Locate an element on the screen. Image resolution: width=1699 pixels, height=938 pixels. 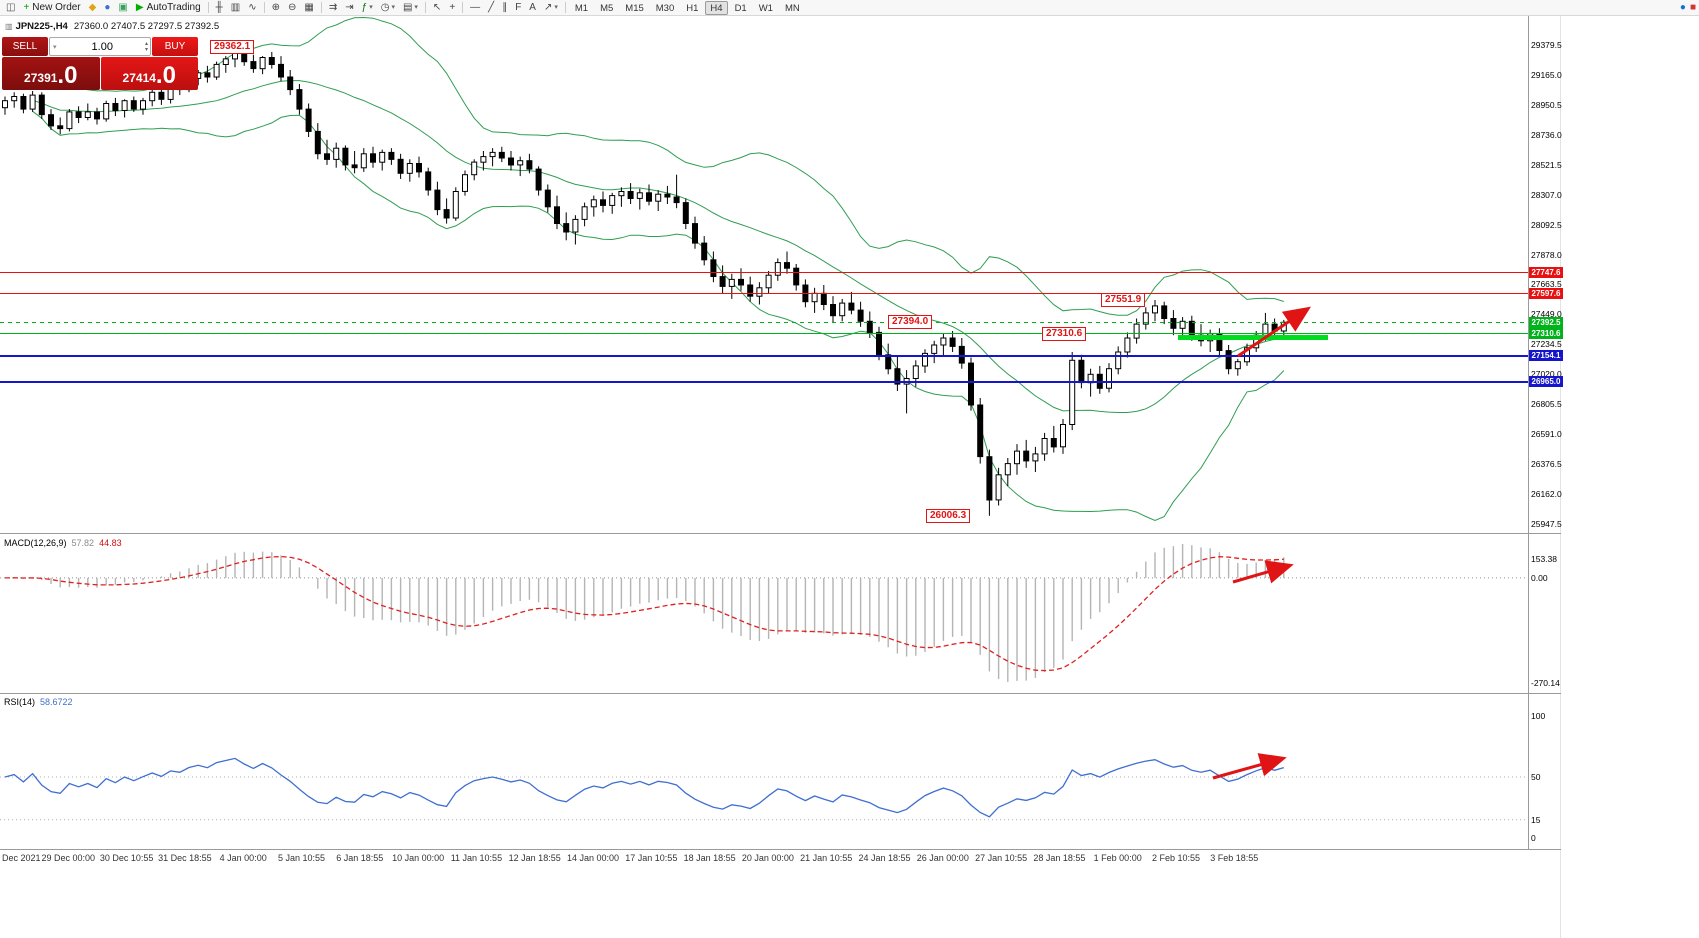
time-axis-label: 17 Jan 10:55 is located at coordinates (651, 858).